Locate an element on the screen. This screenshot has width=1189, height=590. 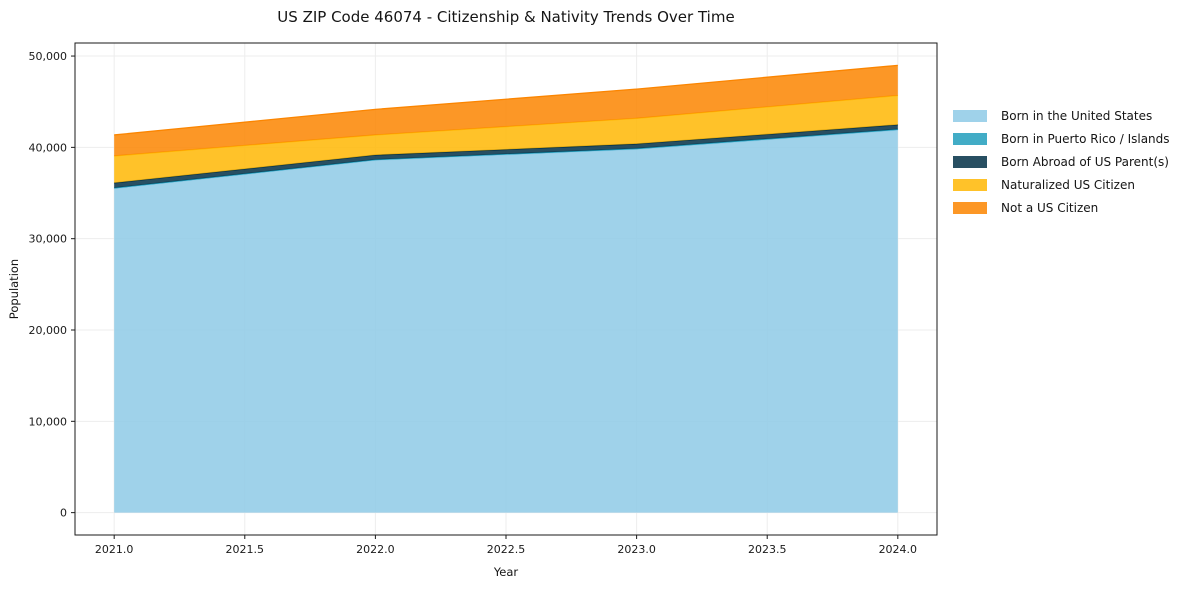
area-naturalized-us-citizen is located at coordinates (506, 139).